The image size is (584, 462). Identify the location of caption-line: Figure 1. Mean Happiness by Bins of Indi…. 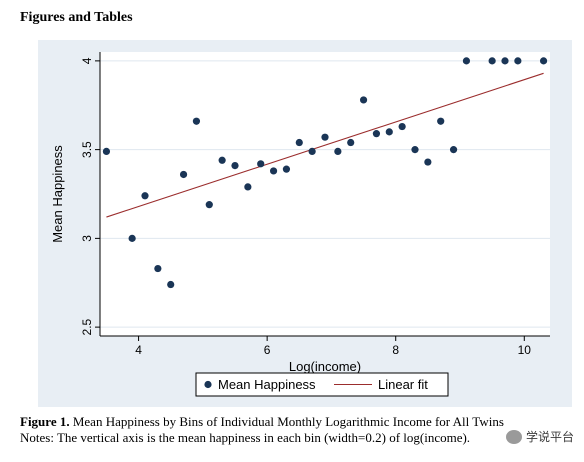
(300, 422).